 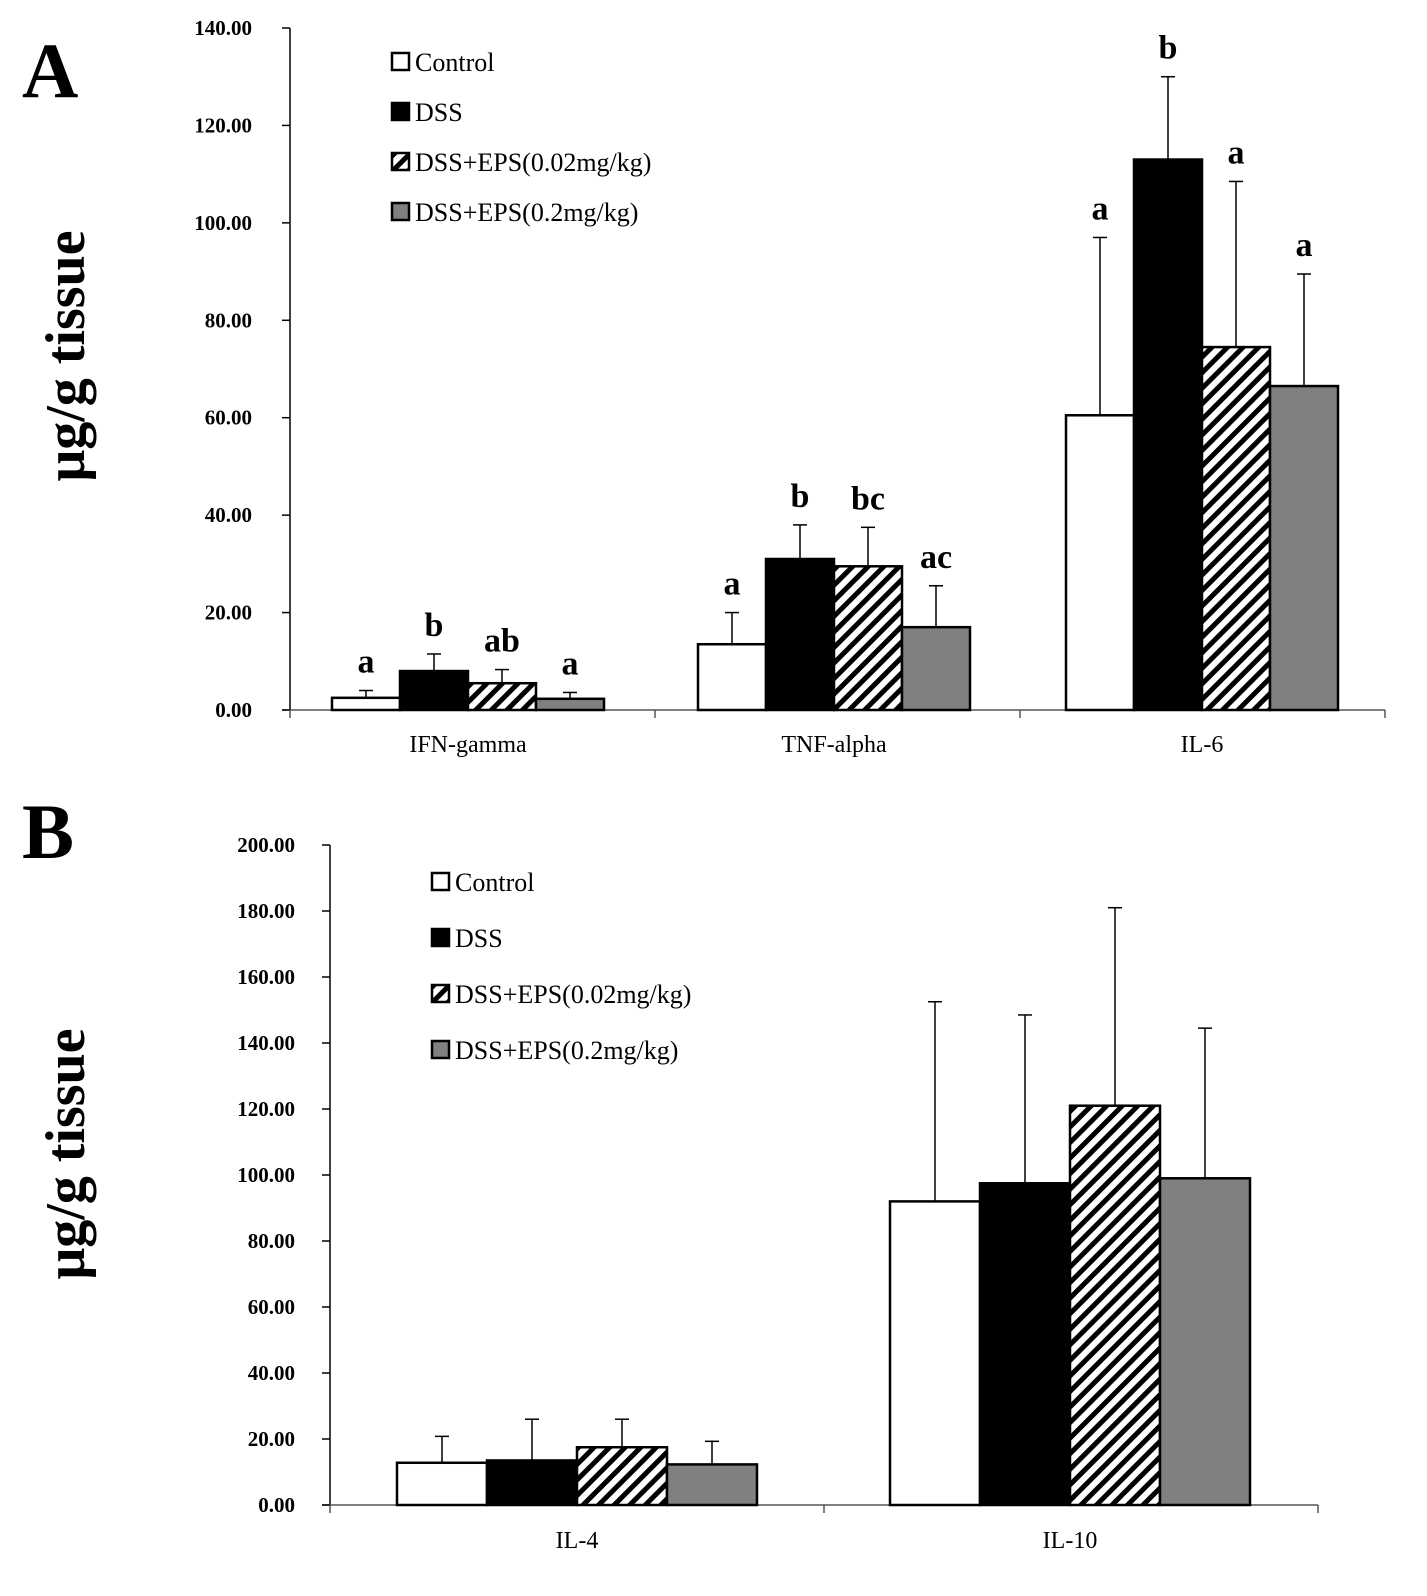 What do you see at coordinates (502, 641) in the screenshot?
I see `significance-label: ab` at bounding box center [502, 641].